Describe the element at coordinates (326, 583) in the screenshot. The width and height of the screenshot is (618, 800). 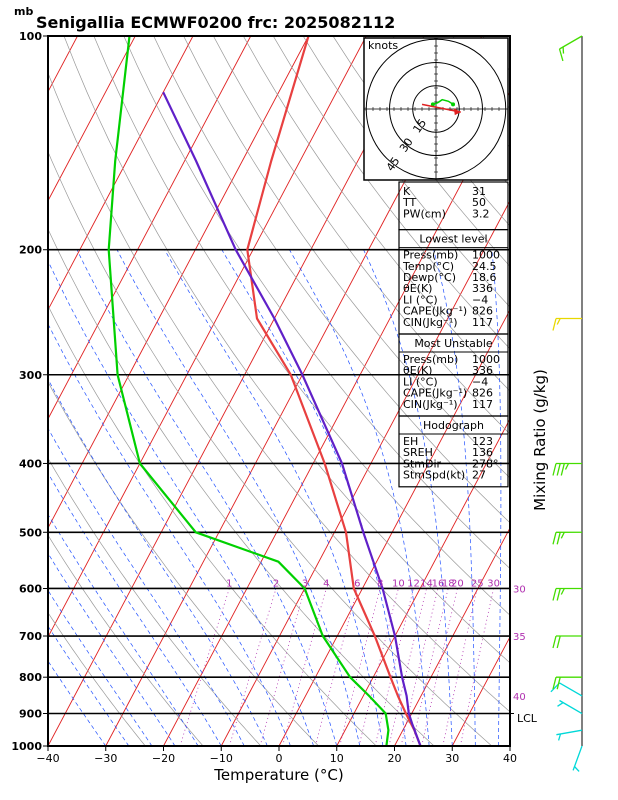
I see `mixing-ratio-label: 4` at that location.